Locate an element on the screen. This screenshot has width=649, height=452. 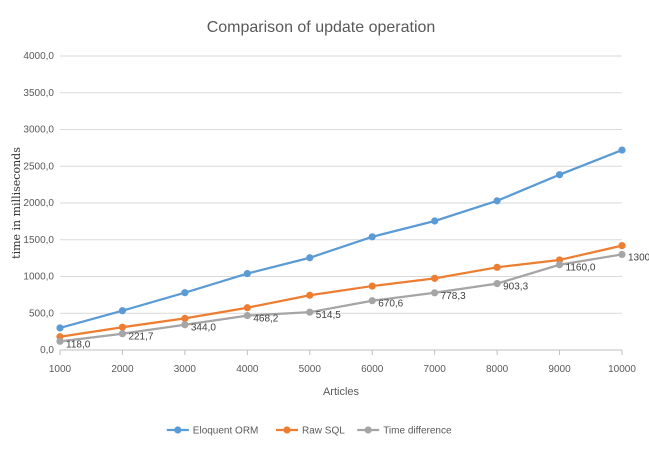
data-label: 903,3 is located at coordinates (515, 287).